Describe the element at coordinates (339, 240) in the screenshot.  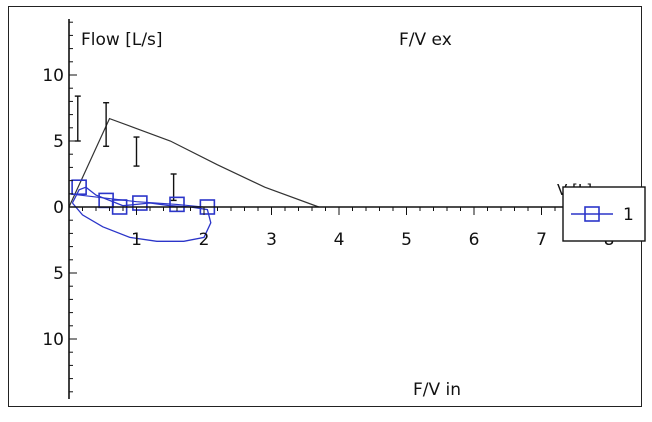
I see `x-tick-label: 4` at that location.